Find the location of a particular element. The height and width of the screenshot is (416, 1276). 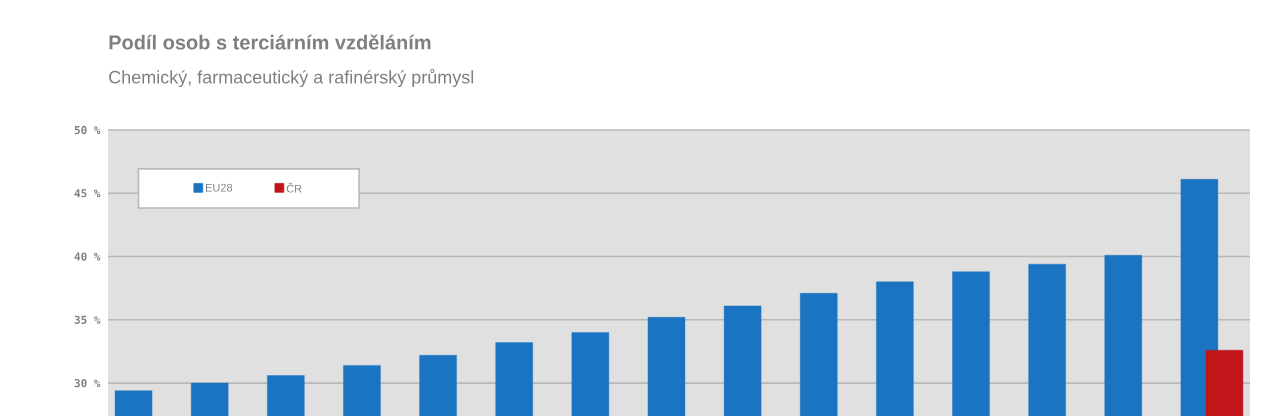

chart-subtitle: Chemický, farmaceutický a rafinérský průmysl is located at coordinates (291, 78).